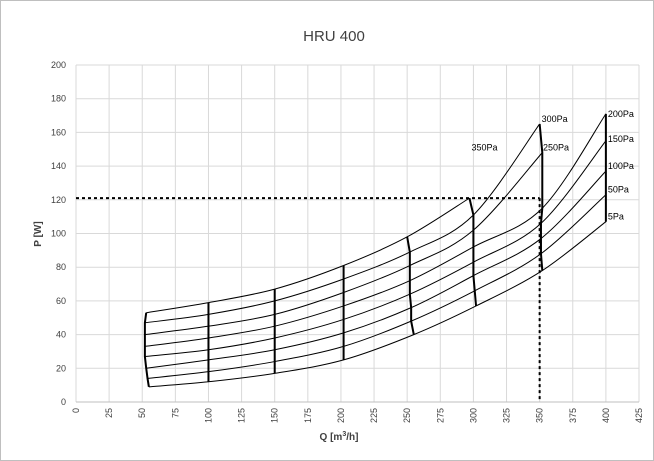 Image resolution: width=654 pixels, height=461 pixels. What do you see at coordinates (621, 166) in the screenshot?
I see `series-label-100Pa: 100Pa` at bounding box center [621, 166].